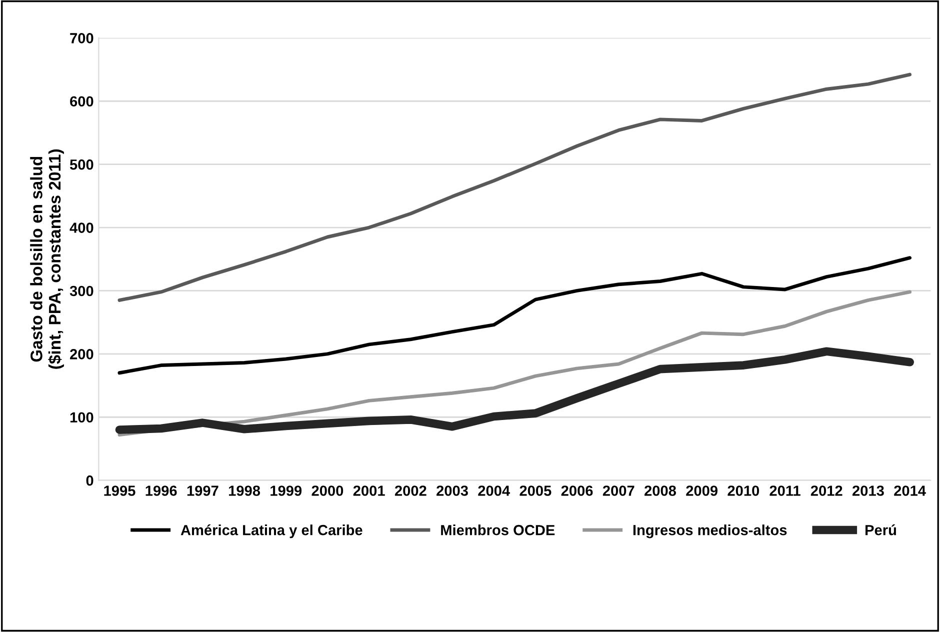  What do you see at coordinates (82, 38) in the screenshot?
I see `y-tick-label: 700` at bounding box center [82, 38].